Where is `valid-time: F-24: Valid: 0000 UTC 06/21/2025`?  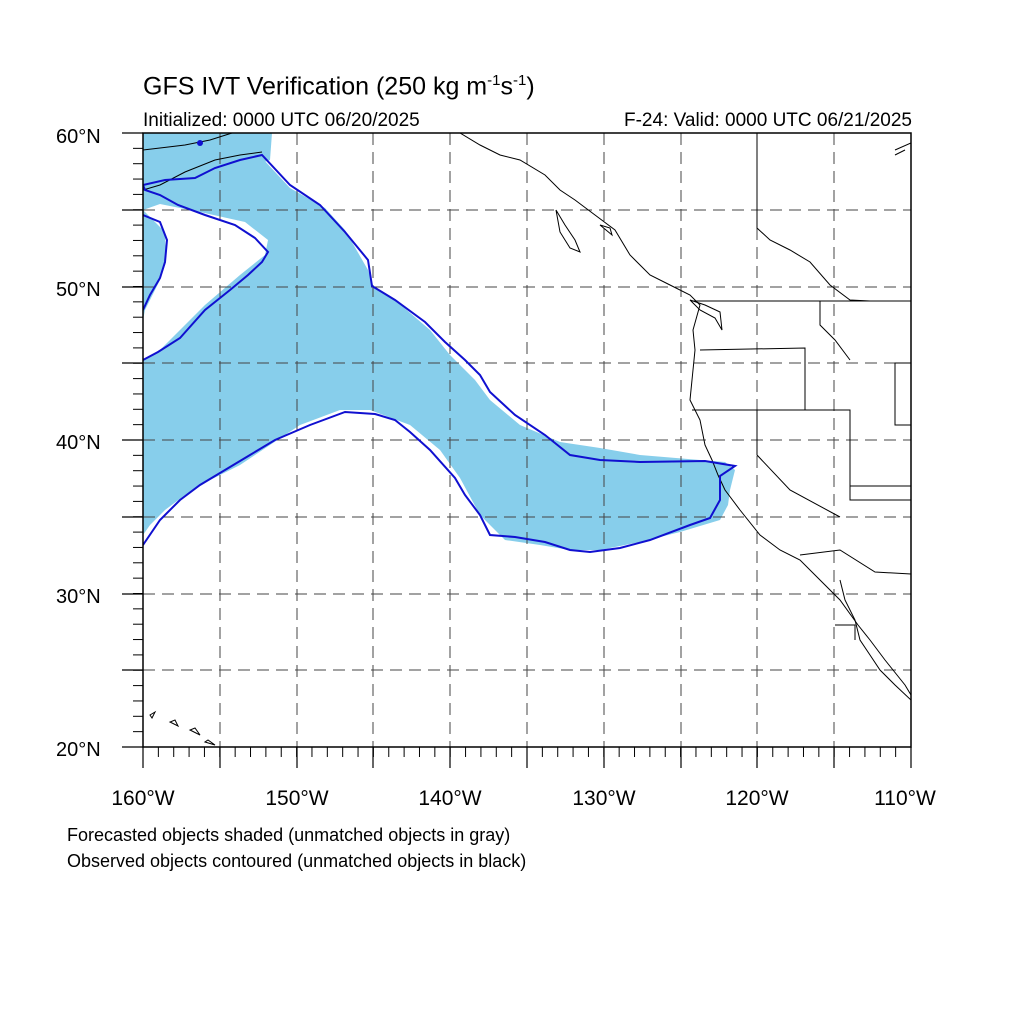
valid-time: F-24: Valid: 0000 UTC 06/21/2025 is located at coordinates (768, 120).